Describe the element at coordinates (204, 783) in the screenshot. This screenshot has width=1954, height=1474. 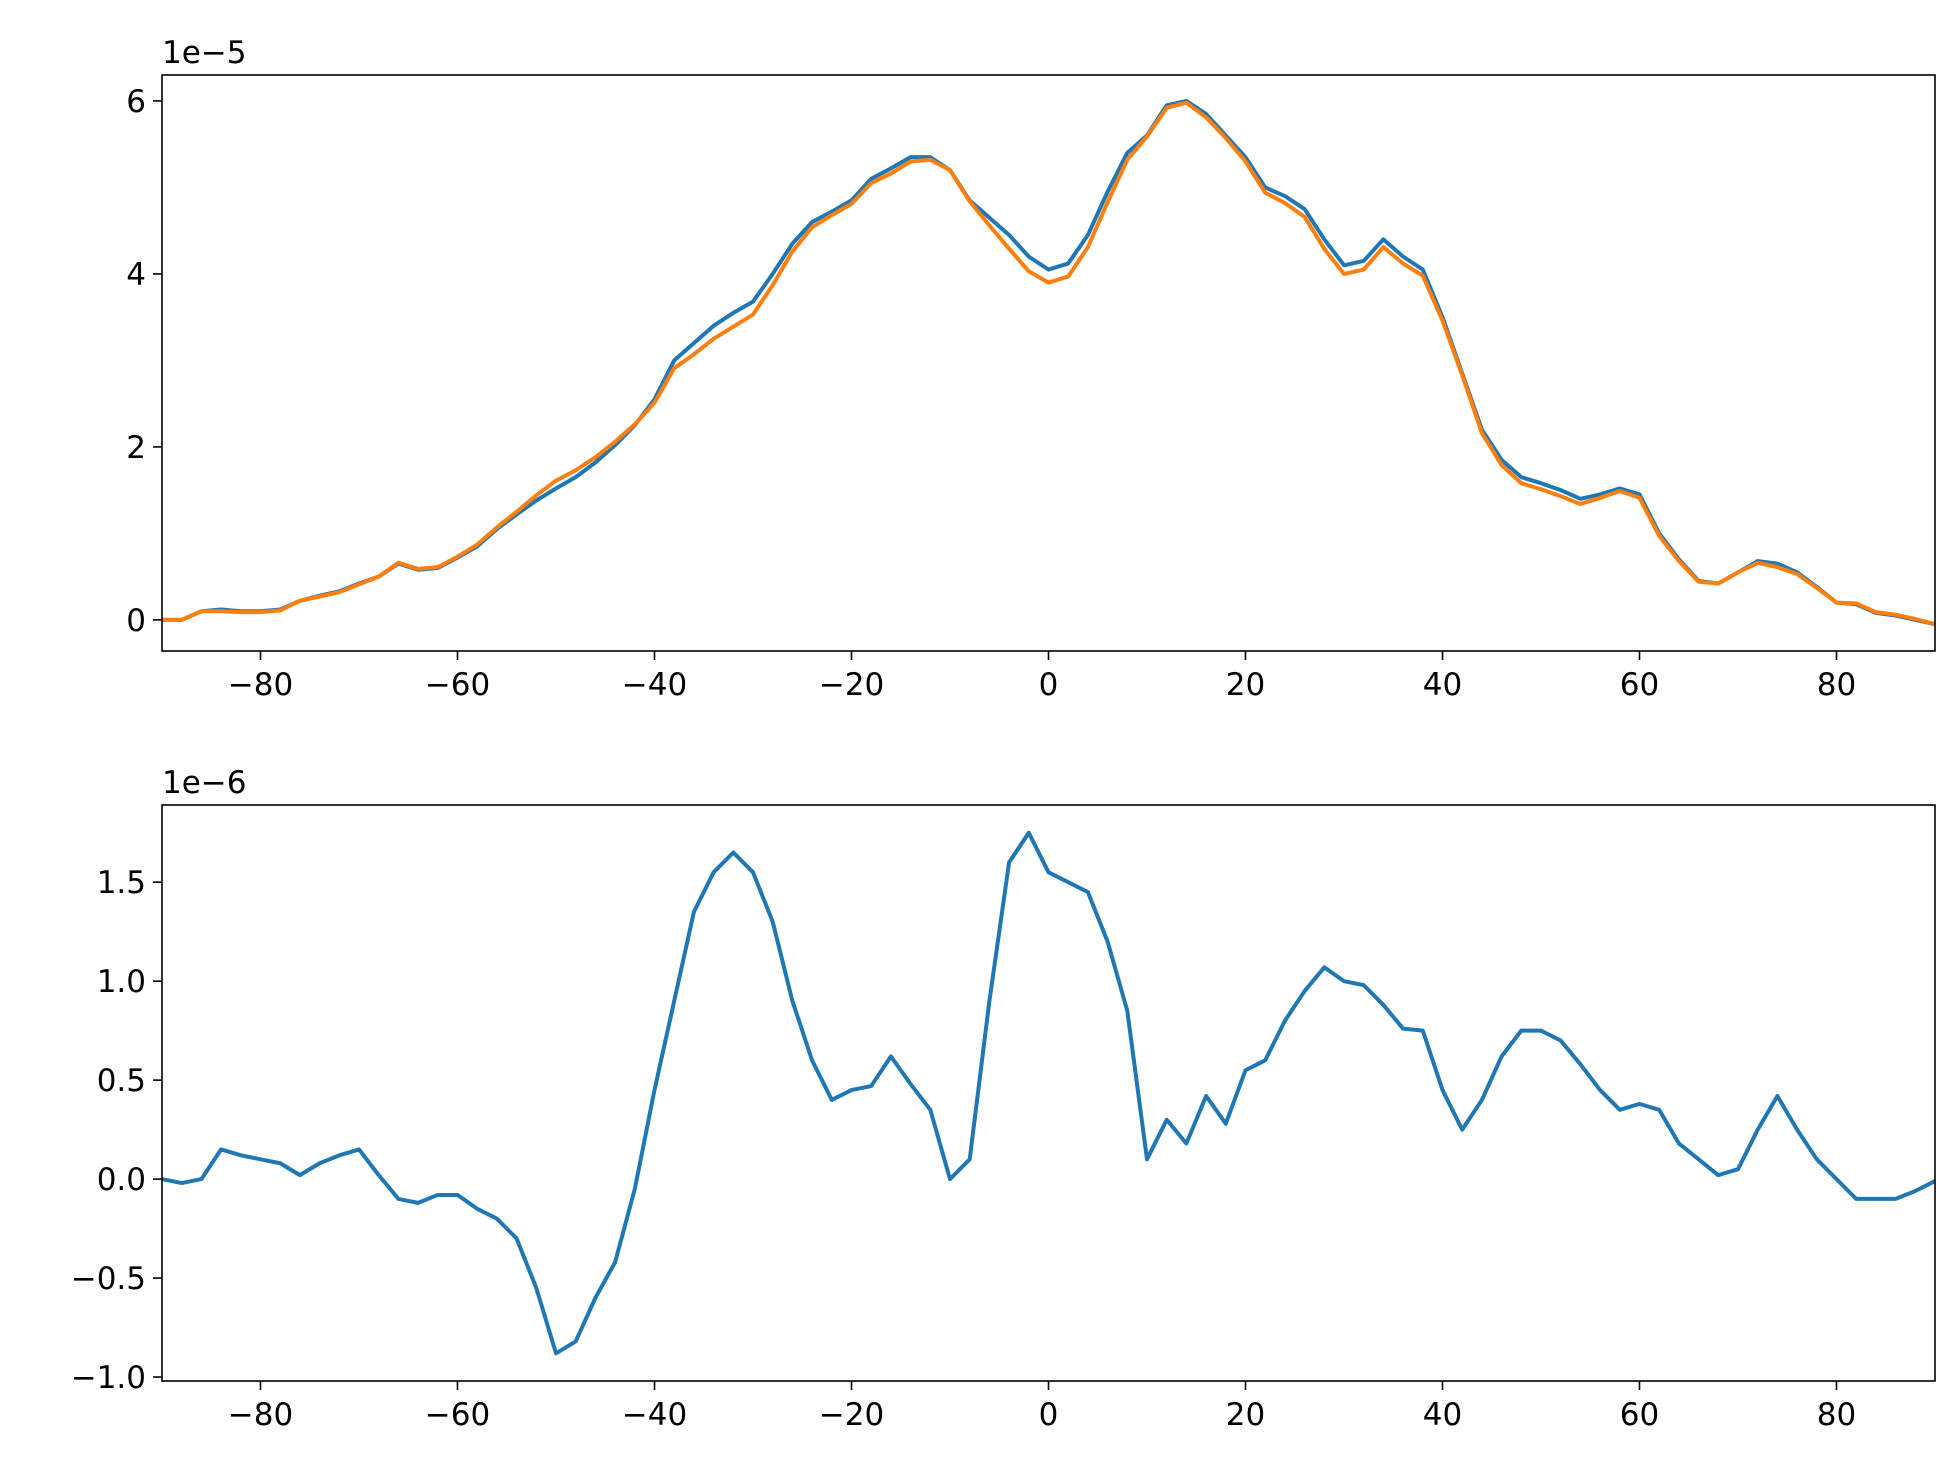
I see `offset-text: 1e−6` at that location.